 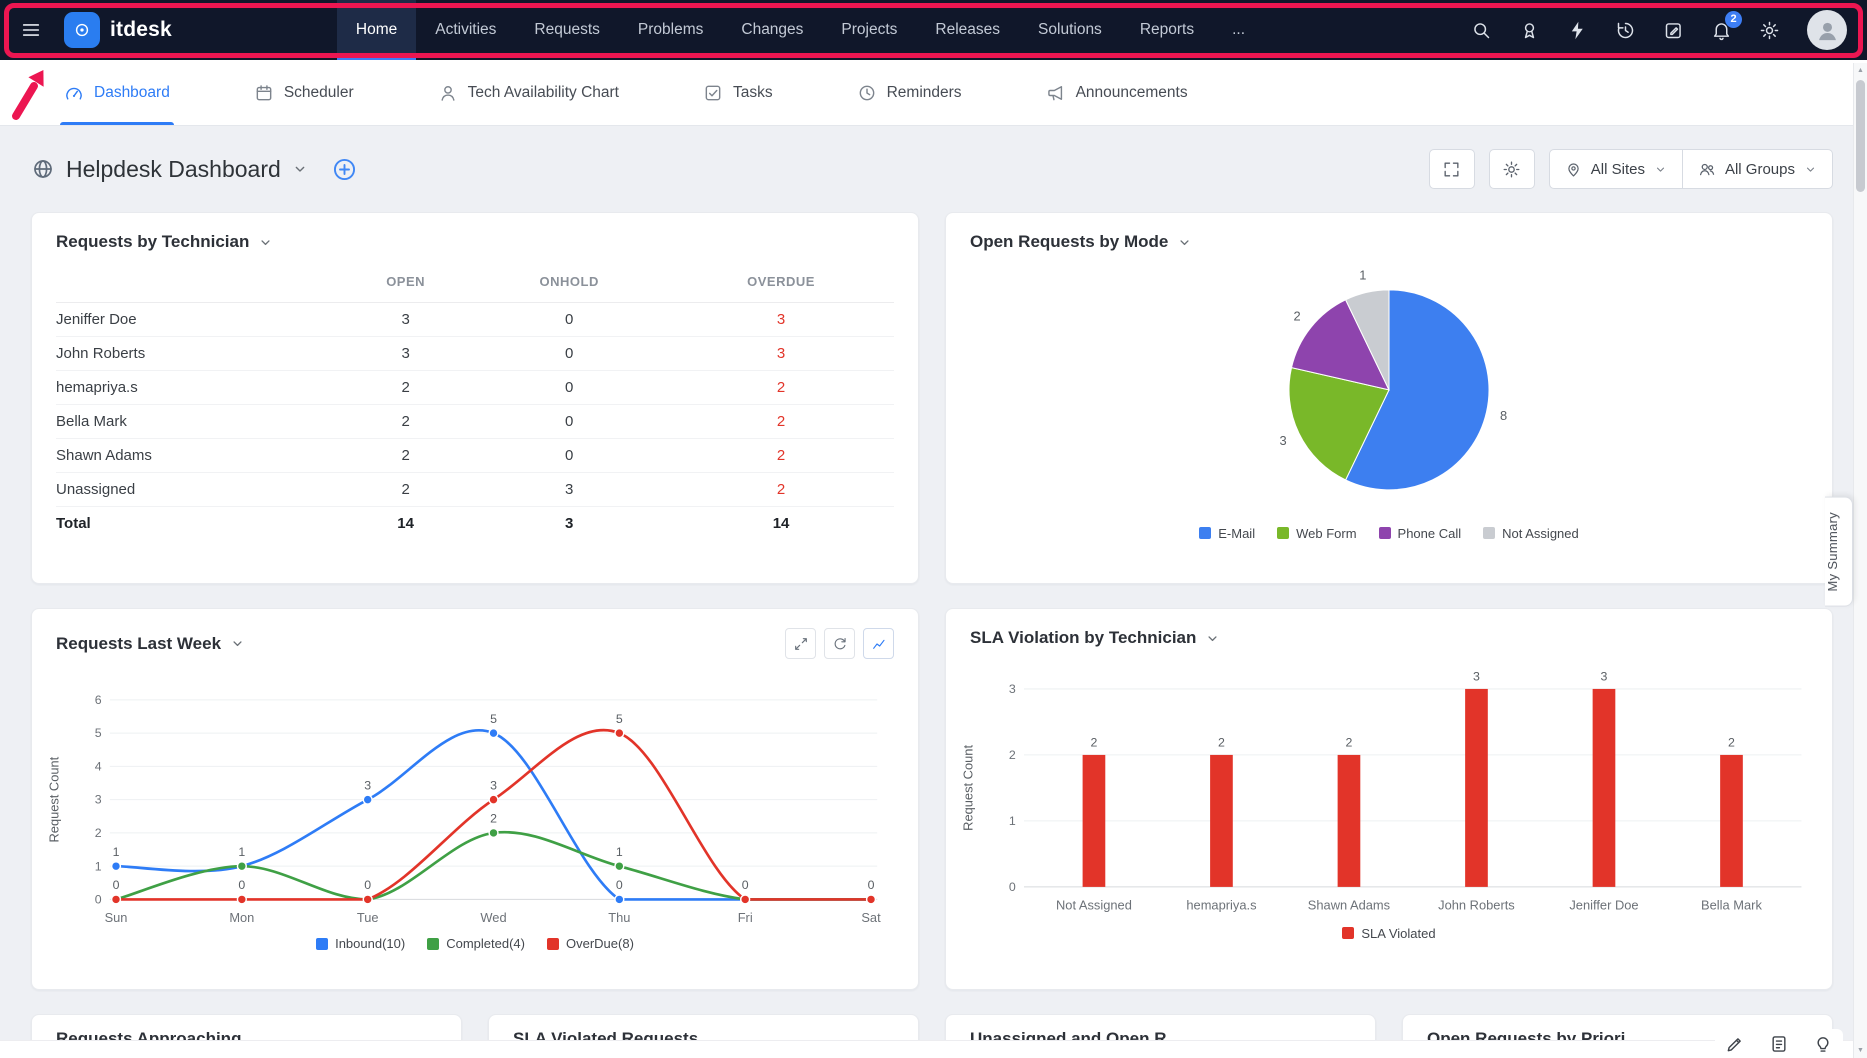 I want to click on legend-item: Completed(4), so click(x=476, y=943).